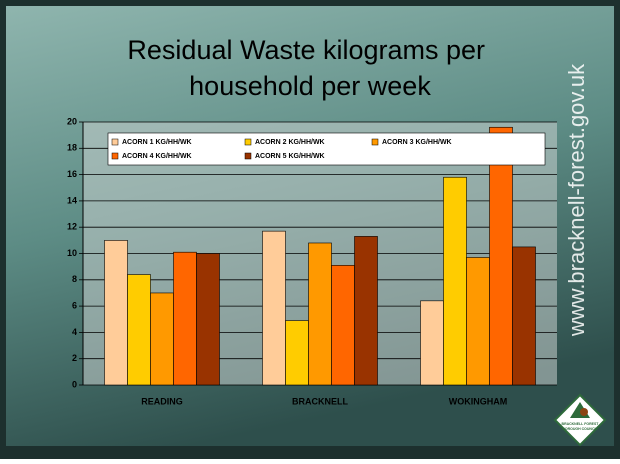 The height and width of the screenshot is (464, 620). Describe the element at coordinates (326, 149) in the screenshot. I see `legend` at that location.